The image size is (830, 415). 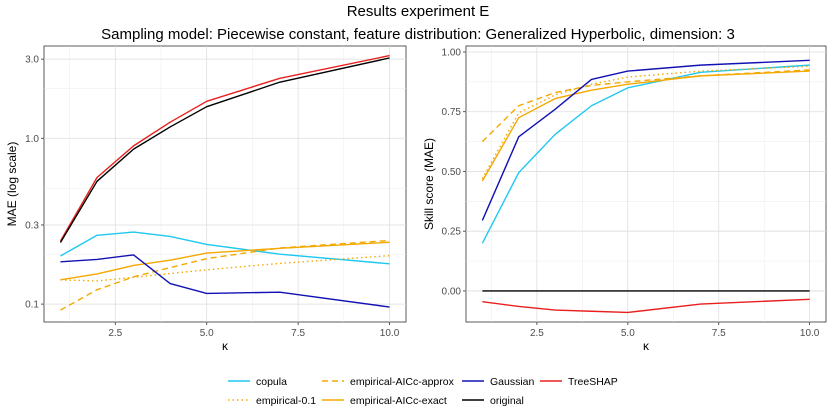 I want to click on right-y-axis-label: Skill score (MAE), so click(x=429, y=184).